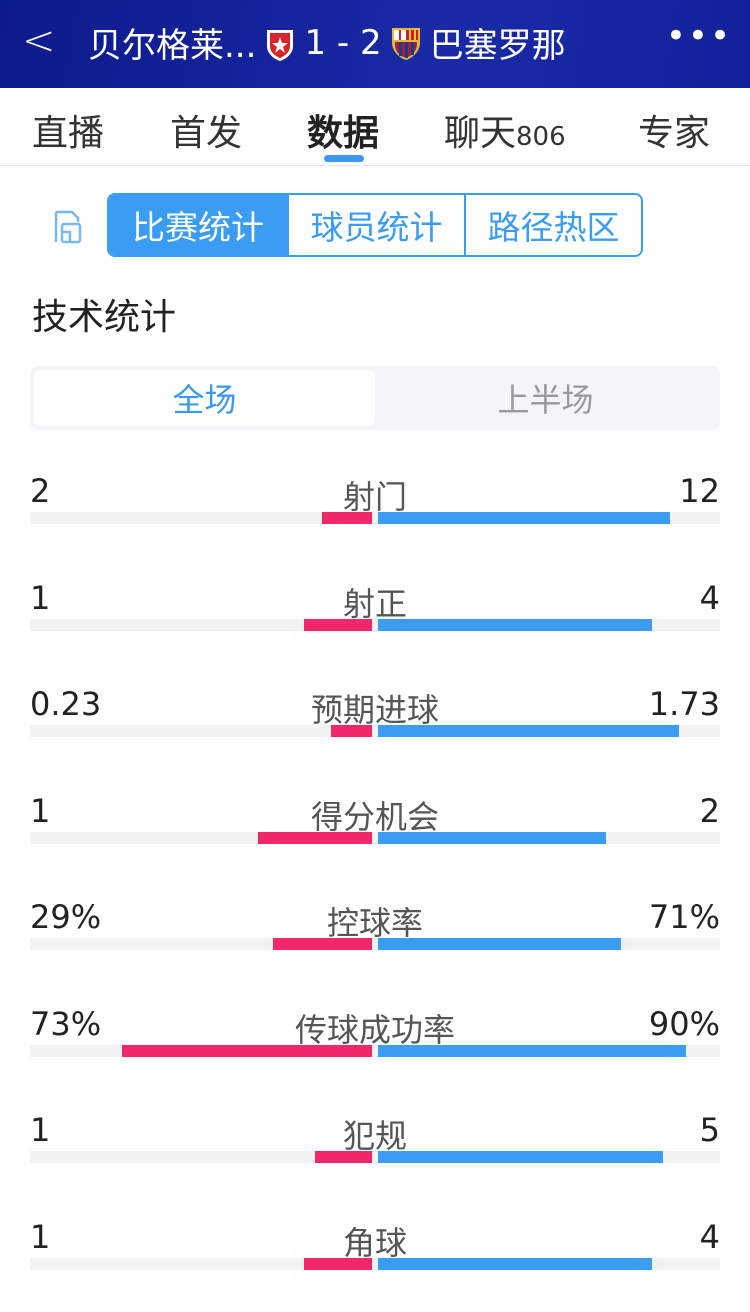  I want to click on tab-lineup: 首发, so click(206, 130).